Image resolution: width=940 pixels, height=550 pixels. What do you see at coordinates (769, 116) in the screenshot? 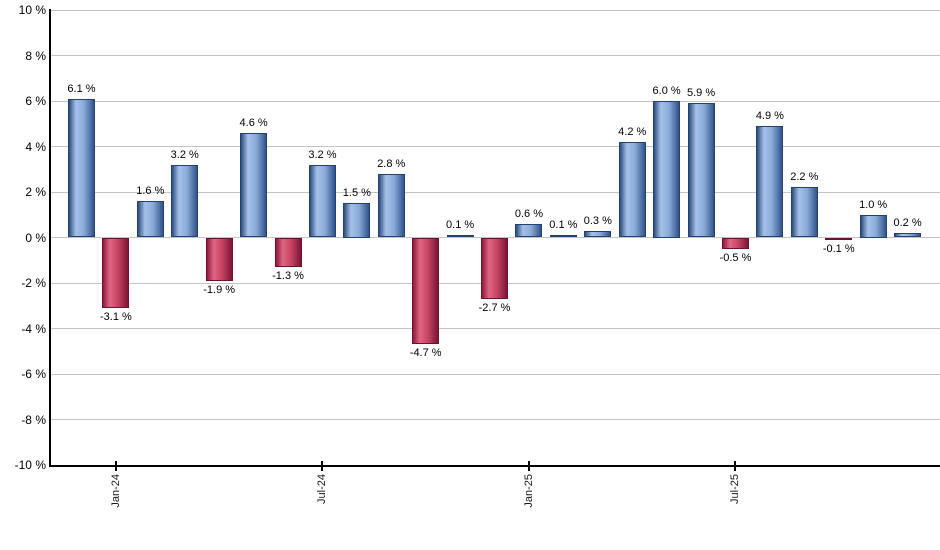
I see `bar-value-label: 4.9 %` at bounding box center [769, 116].